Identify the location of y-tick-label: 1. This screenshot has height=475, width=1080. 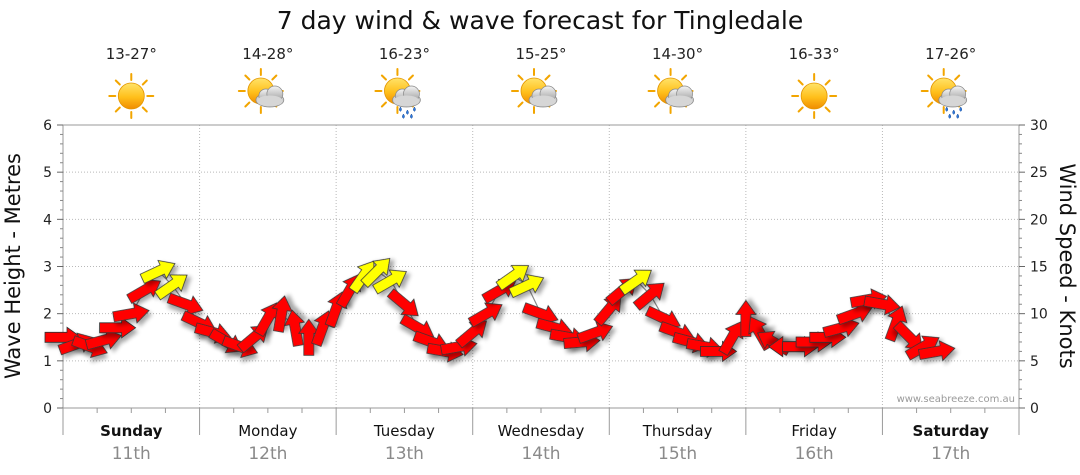
(47, 362).